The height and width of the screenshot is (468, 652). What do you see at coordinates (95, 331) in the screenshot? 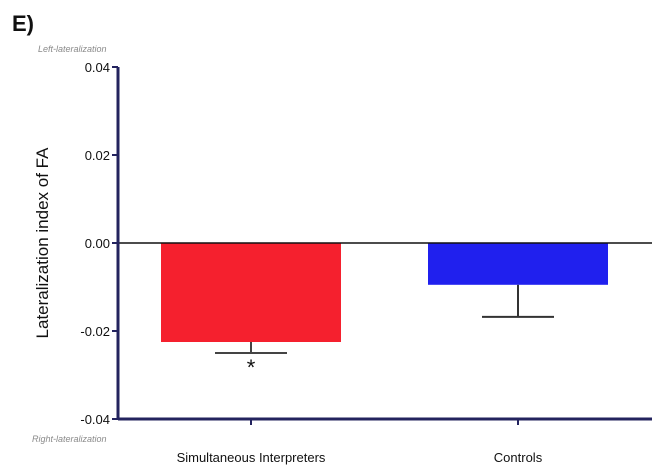
I see `y-tick-label-3: -0.02` at bounding box center [95, 331].